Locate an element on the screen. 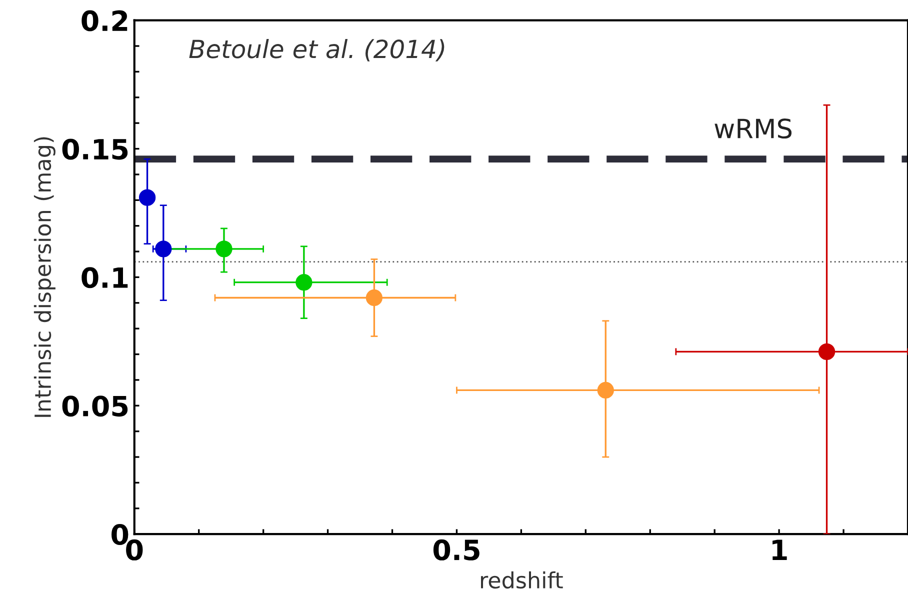  y-tick-label: 0.05 is located at coordinates (95, 406).